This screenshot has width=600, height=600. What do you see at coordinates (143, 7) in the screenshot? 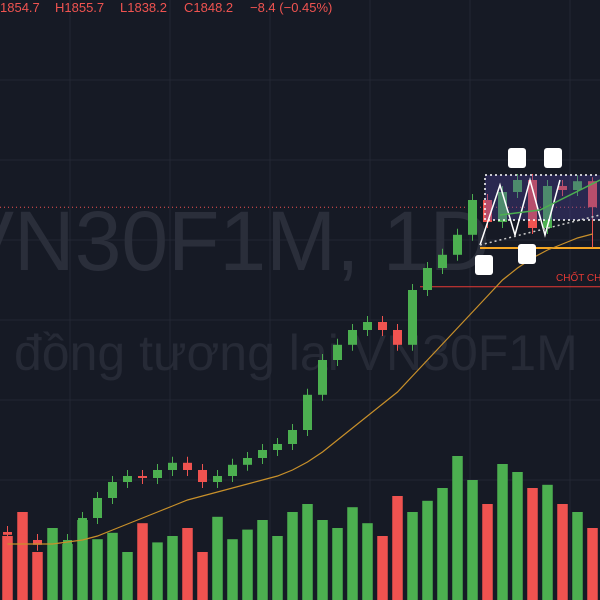
I see `low-value: L1838.2` at bounding box center [143, 7].